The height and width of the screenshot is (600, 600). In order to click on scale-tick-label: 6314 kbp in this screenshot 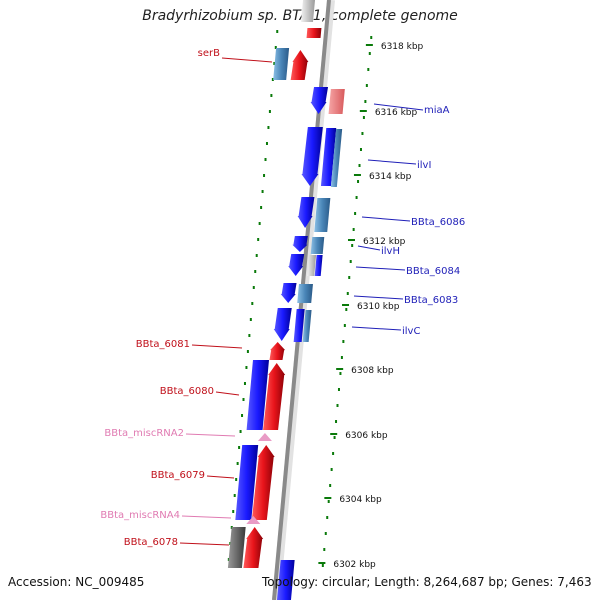, I will do `click(390, 177)`.